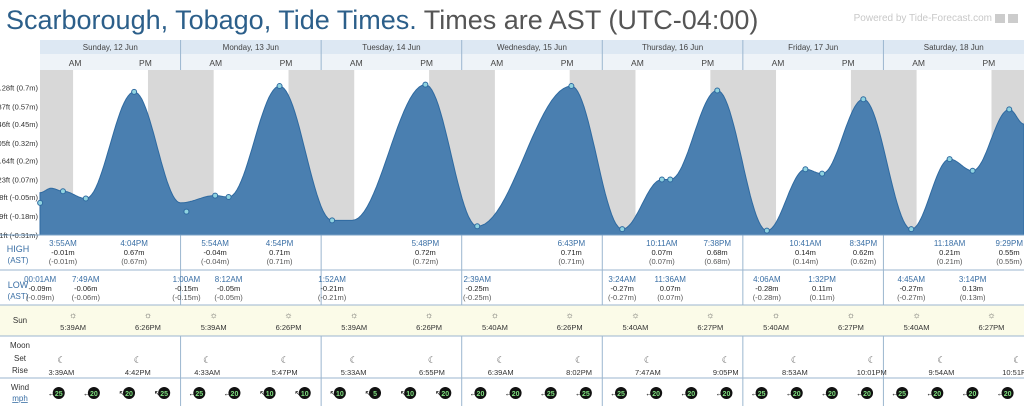 The image size is (1024, 411). What do you see at coordinates (19, 88) in the screenshot?
I see `y-tick-label: 2.28ft (0.7m)` at bounding box center [19, 88].